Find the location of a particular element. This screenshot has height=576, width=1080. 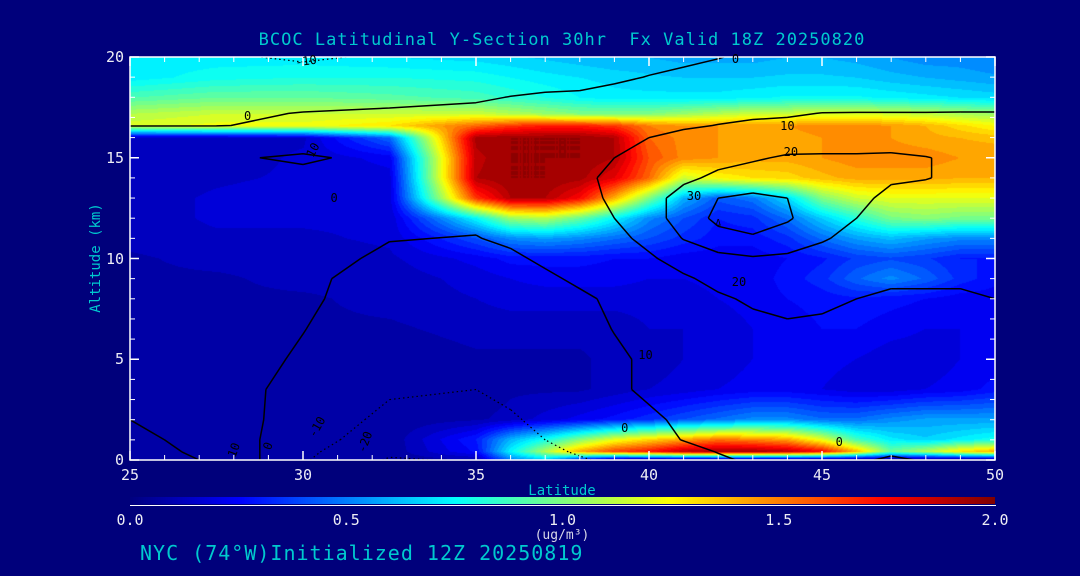

colorbar-units: (ug/m³) is located at coordinates (562, 535).